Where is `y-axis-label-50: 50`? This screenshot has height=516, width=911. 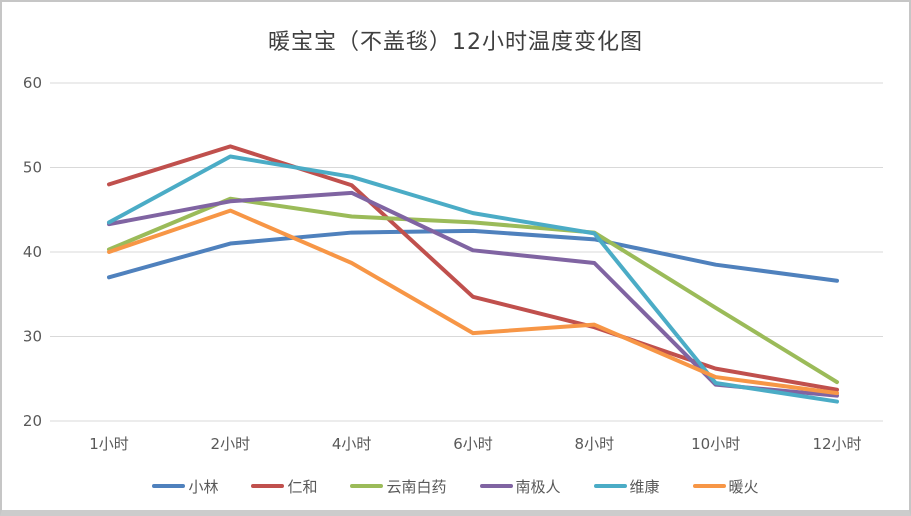
y-axis-label-50: 50 is located at coordinates (32, 168).